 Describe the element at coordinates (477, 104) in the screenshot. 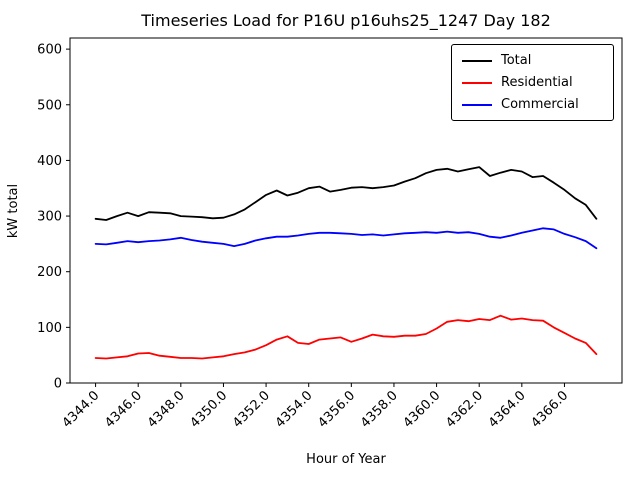

I see `commercial-line-sample` at that location.